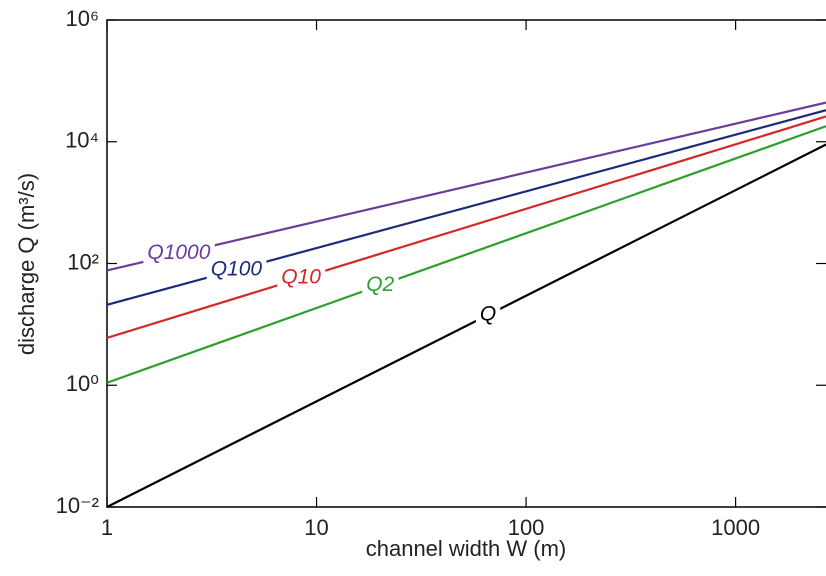  Describe the element at coordinates (26, 264) in the screenshot. I see `y-axis-label: discharge Q (m³/s)` at that location.